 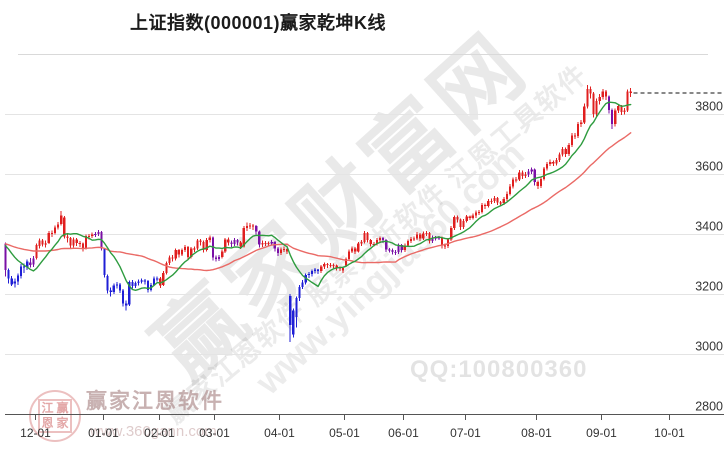 I want to click on chart-title: 上证指数(000001)赢家乾坤K线, so click(x=258, y=23).